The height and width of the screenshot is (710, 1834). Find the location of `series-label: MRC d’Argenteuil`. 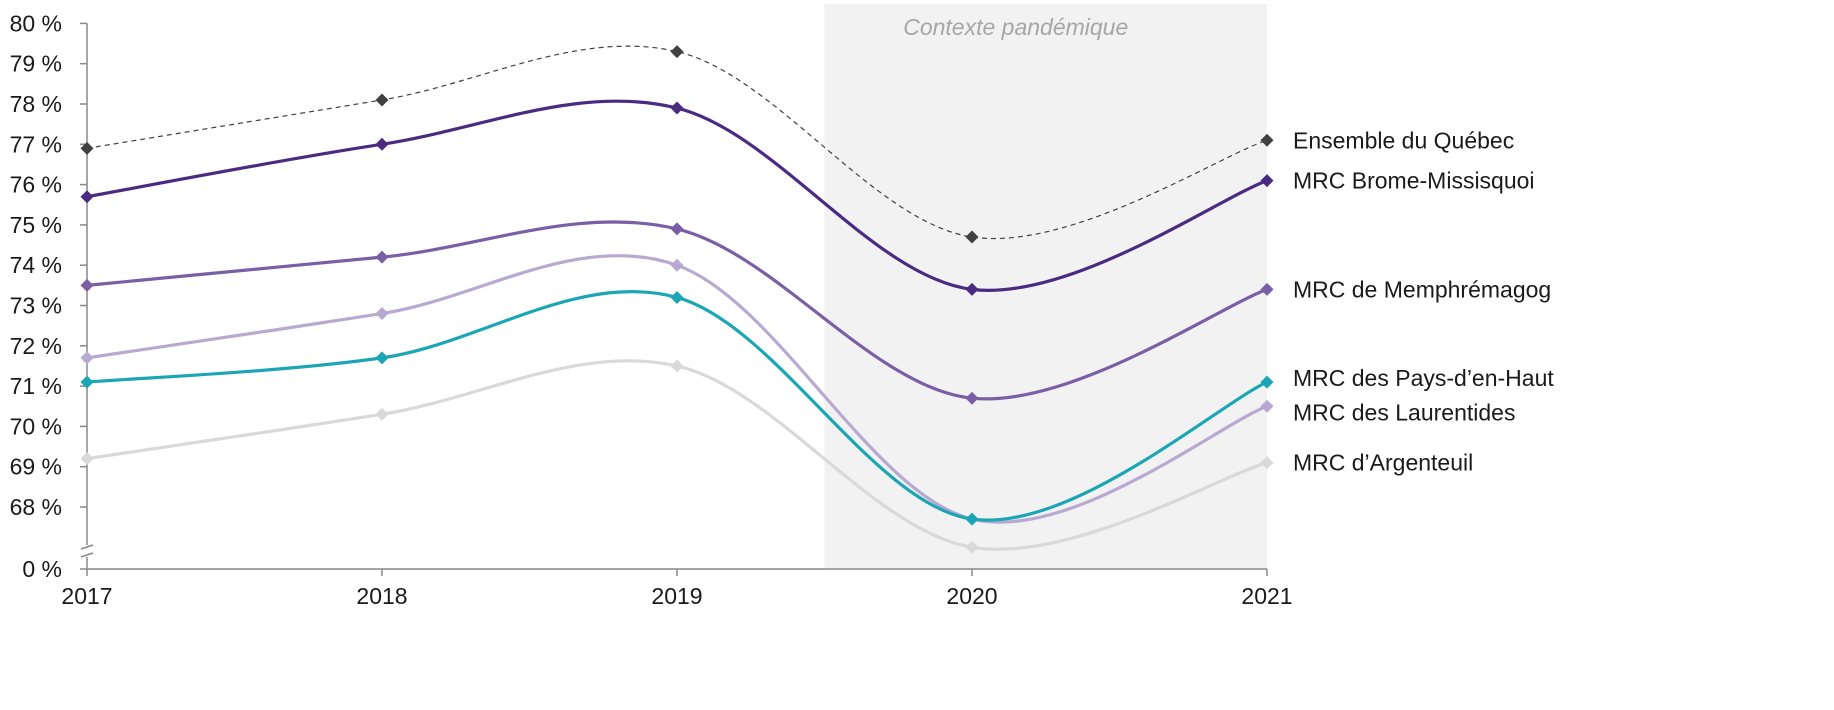

series-label: MRC d’Argenteuil is located at coordinates (1383, 463).